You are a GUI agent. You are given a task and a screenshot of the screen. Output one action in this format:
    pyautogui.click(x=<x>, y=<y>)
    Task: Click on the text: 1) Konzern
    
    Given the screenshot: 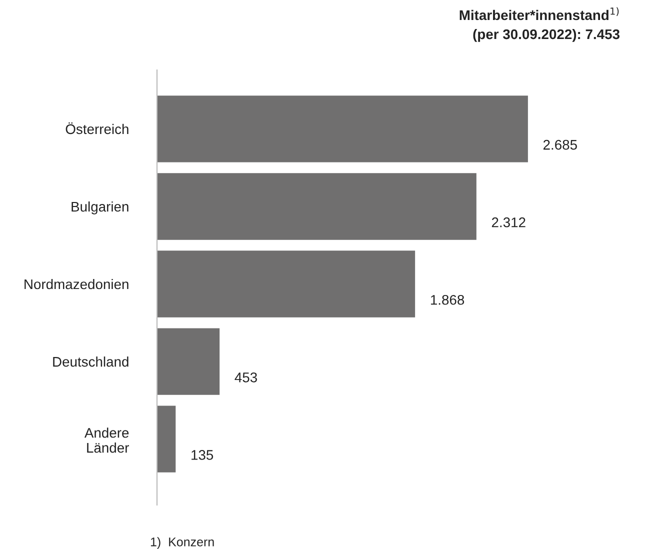 What is the action you would take?
    pyautogui.click(x=182, y=543)
    